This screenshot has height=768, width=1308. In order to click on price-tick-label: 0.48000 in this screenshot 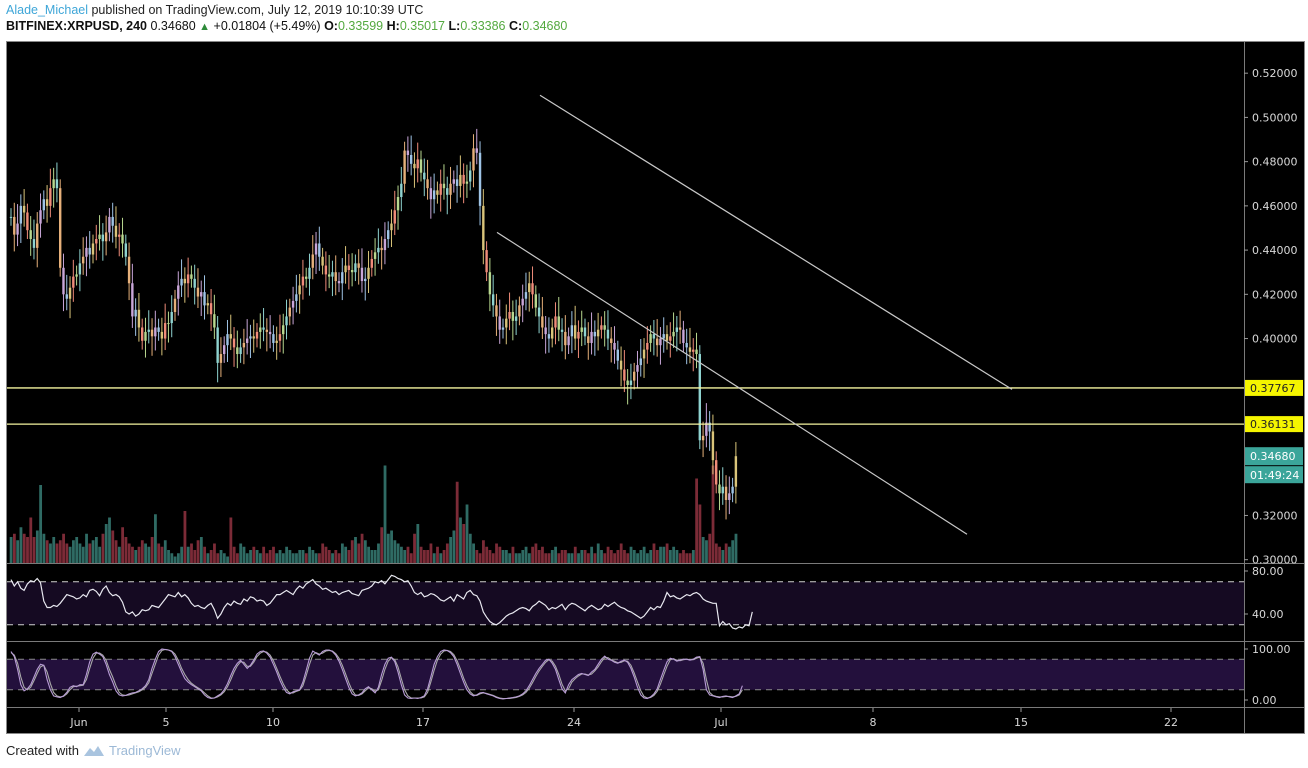, I will do `click(1275, 162)`.